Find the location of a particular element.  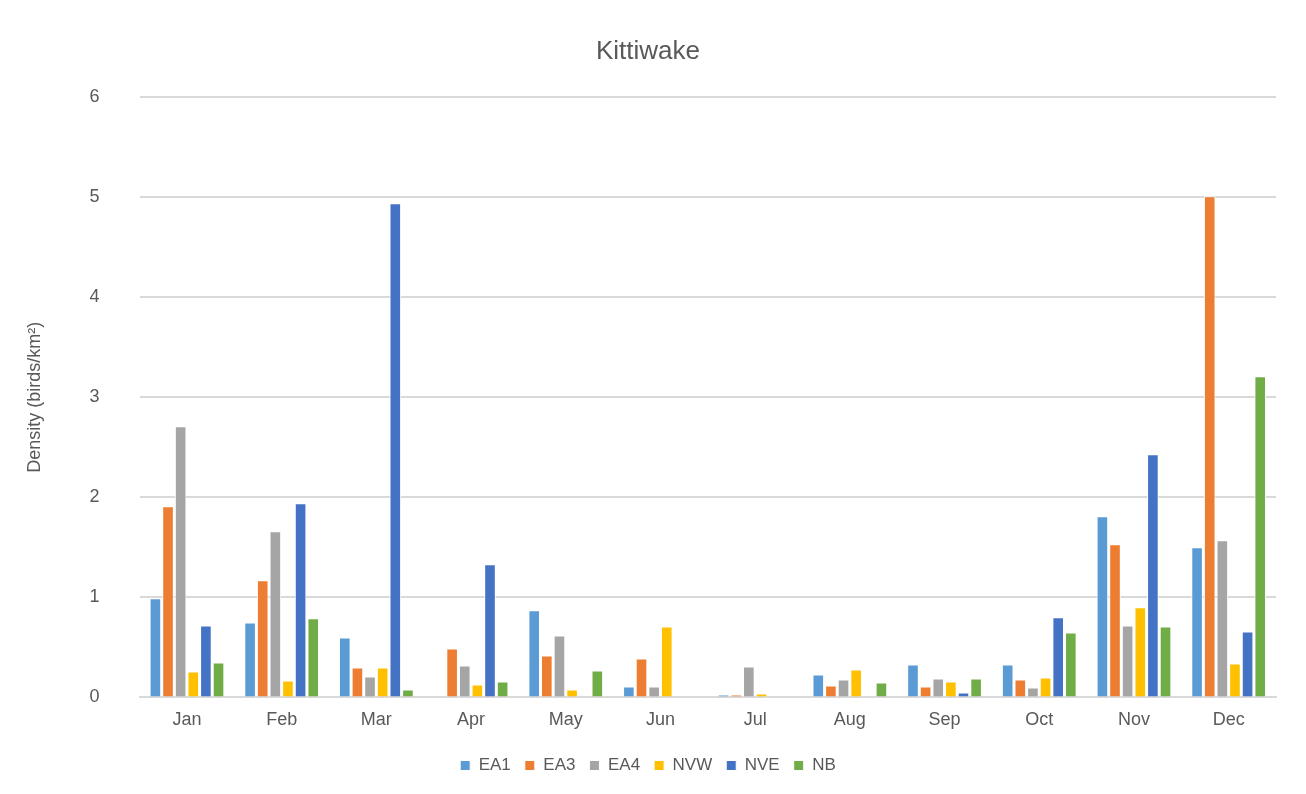

legend-label: EA1 is located at coordinates (494, 765).